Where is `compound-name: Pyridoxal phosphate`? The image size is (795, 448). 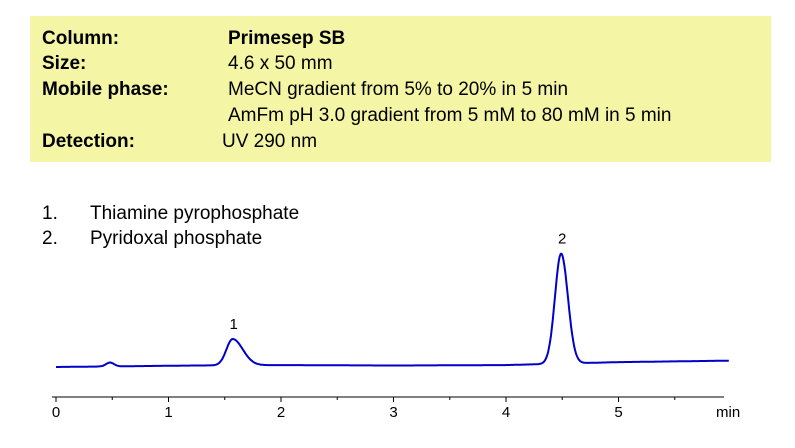 compound-name: Pyridoxal phosphate is located at coordinates (176, 238).